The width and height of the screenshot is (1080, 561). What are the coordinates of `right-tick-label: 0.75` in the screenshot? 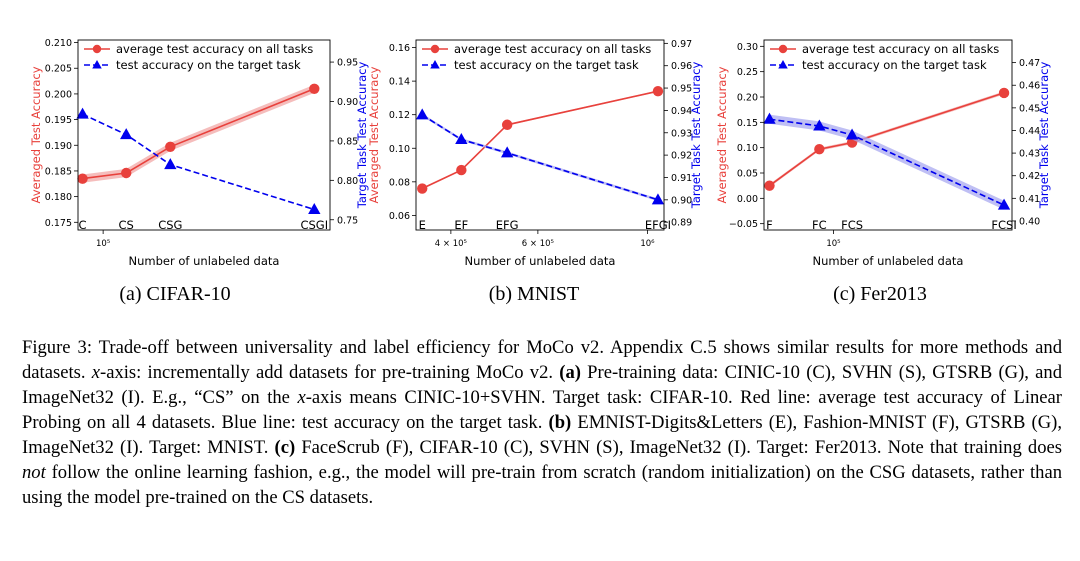 It's located at (347, 220).